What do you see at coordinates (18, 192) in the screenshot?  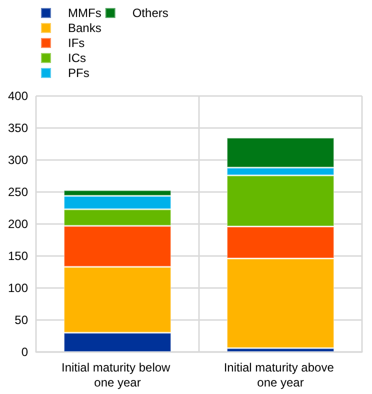 I see `y-tick-label: 250` at bounding box center [18, 192].